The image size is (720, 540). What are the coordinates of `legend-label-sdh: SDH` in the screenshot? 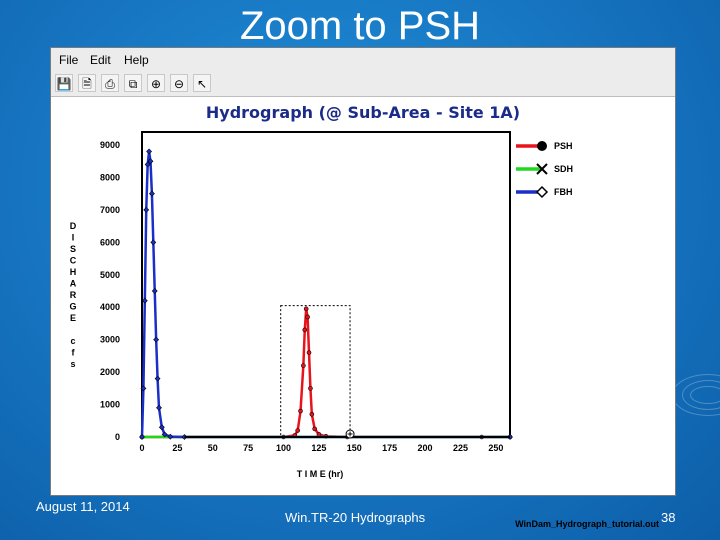 It's located at (563, 169).